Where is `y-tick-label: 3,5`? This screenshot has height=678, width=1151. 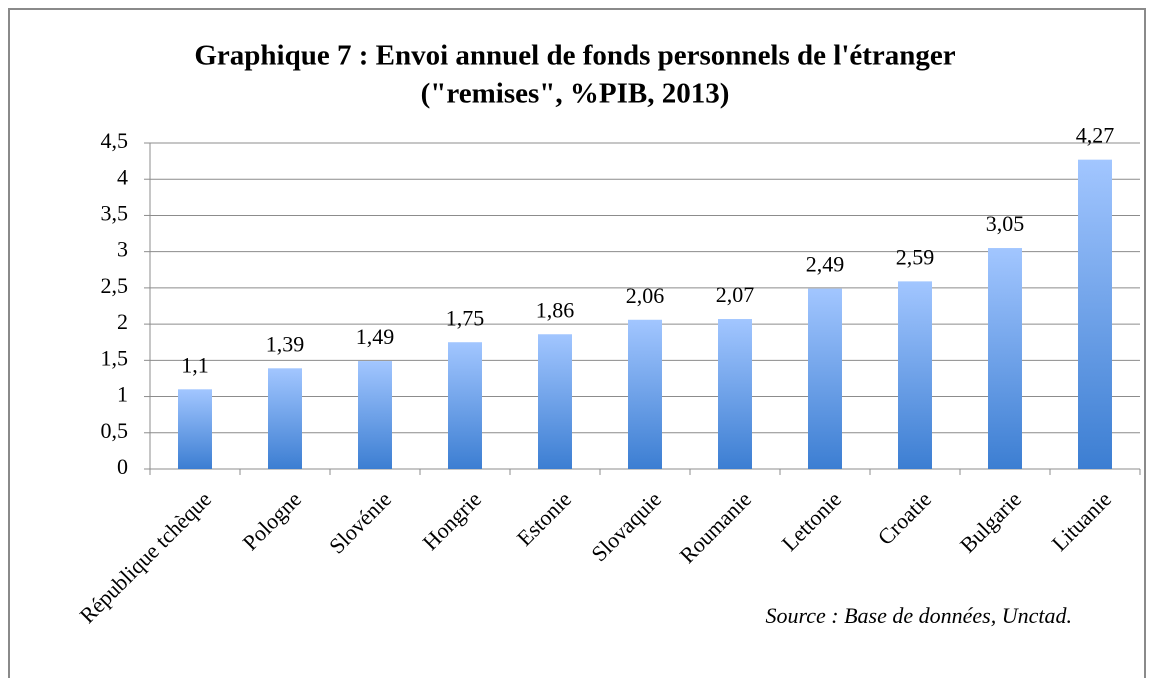
y-tick-label: 3,5 is located at coordinates (115, 212).